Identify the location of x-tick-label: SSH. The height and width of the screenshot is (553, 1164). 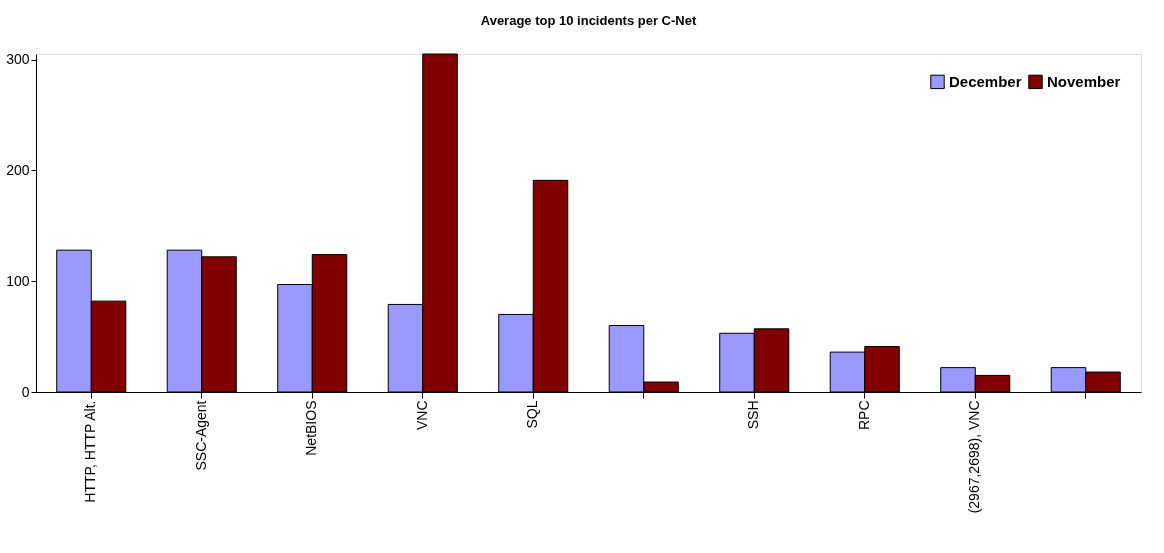
(753, 415).